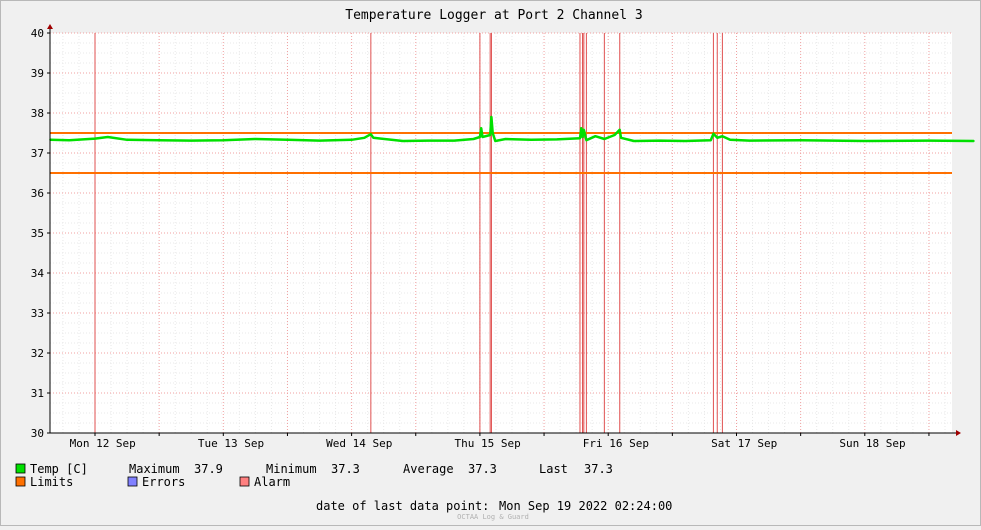 This screenshot has height=530, width=981. What do you see at coordinates (272, 482) in the screenshot?
I see `legend-label-alarm: Alarm` at bounding box center [272, 482].